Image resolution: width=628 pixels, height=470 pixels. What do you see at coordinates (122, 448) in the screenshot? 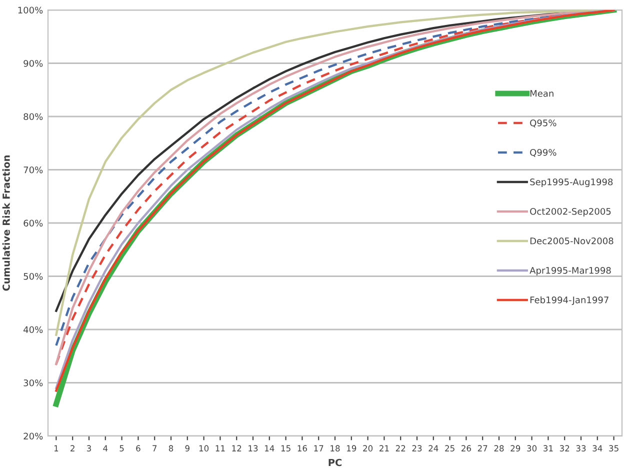
I see `x-tick-label: 5` at bounding box center [122, 448].